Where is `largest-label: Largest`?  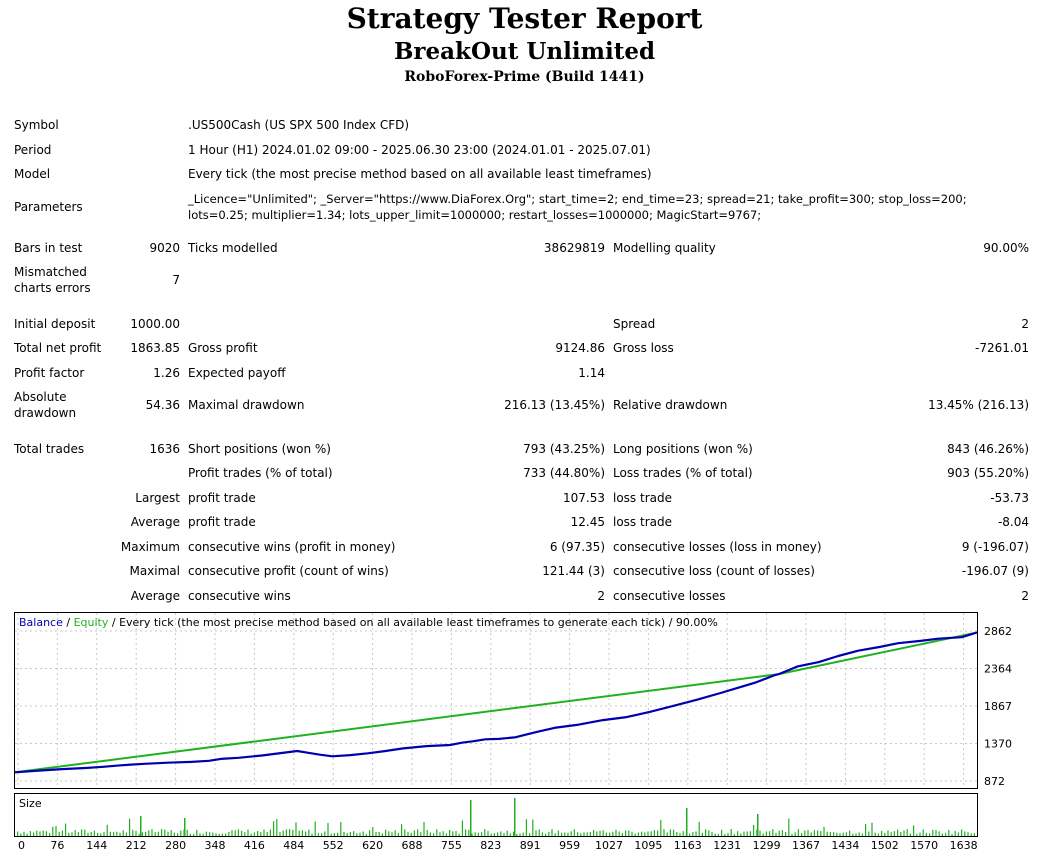 largest-label: Largest is located at coordinates (157, 498).